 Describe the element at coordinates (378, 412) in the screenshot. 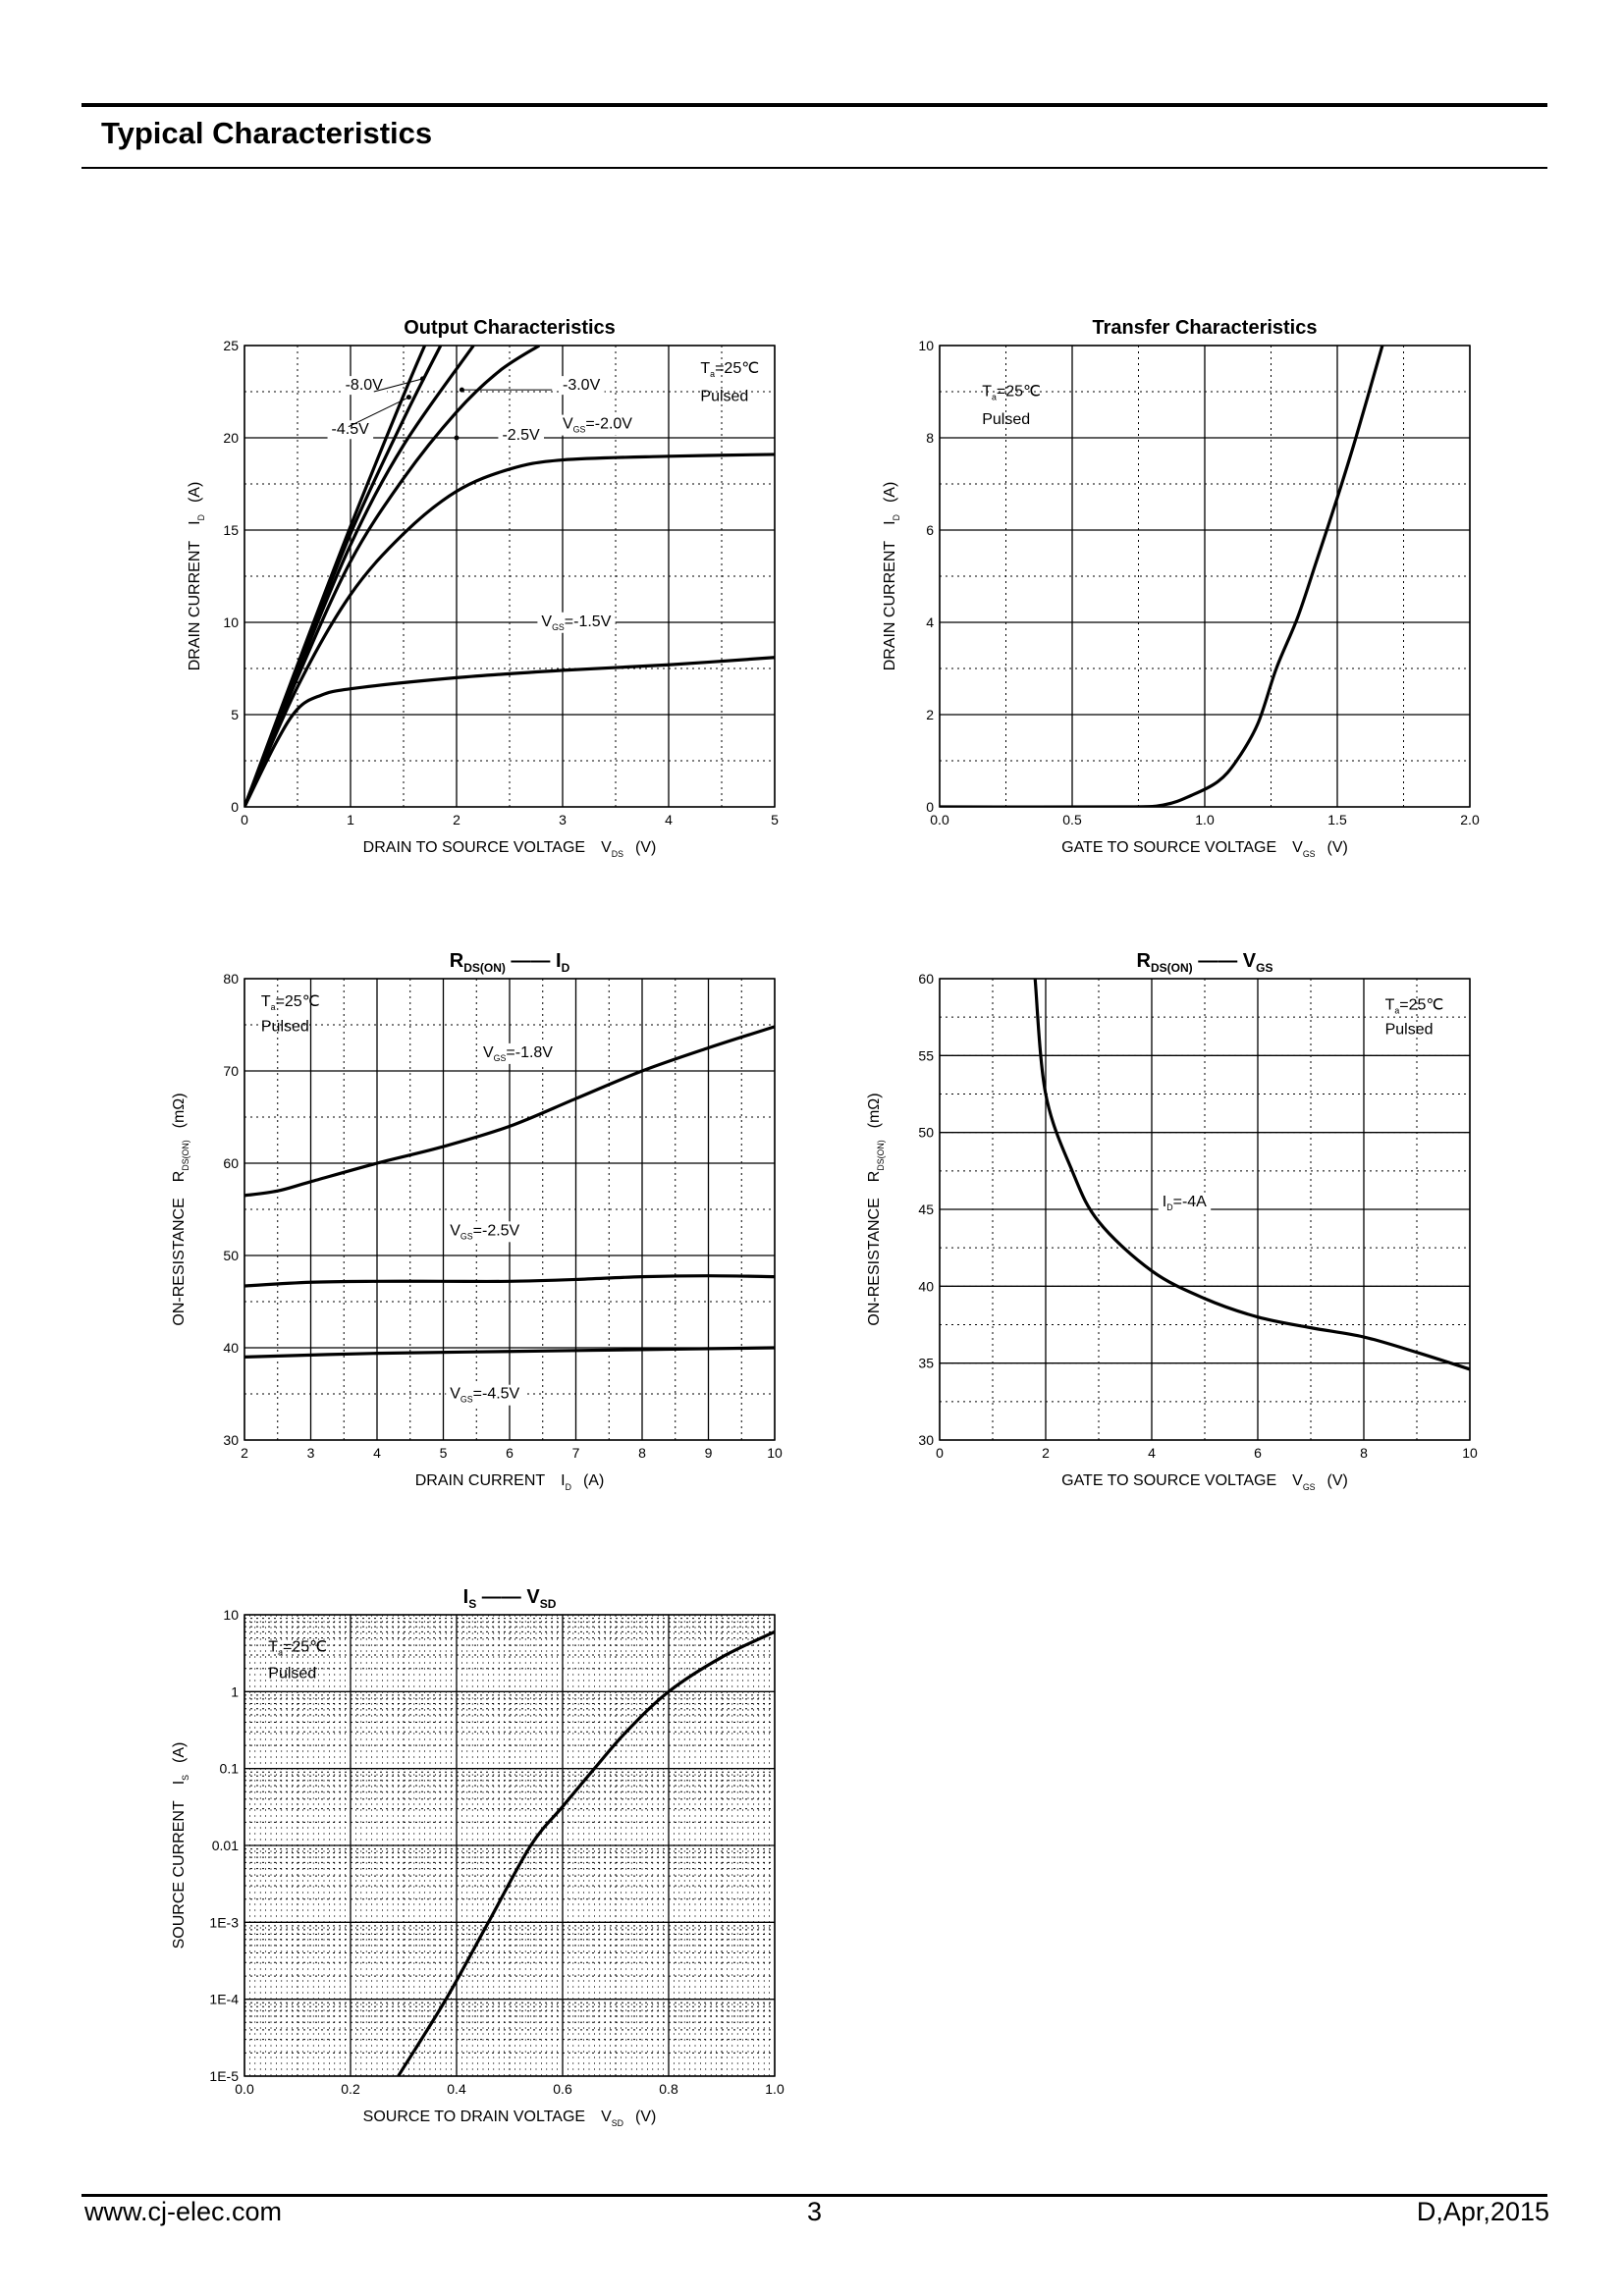

I see `leader-arrow` at that location.